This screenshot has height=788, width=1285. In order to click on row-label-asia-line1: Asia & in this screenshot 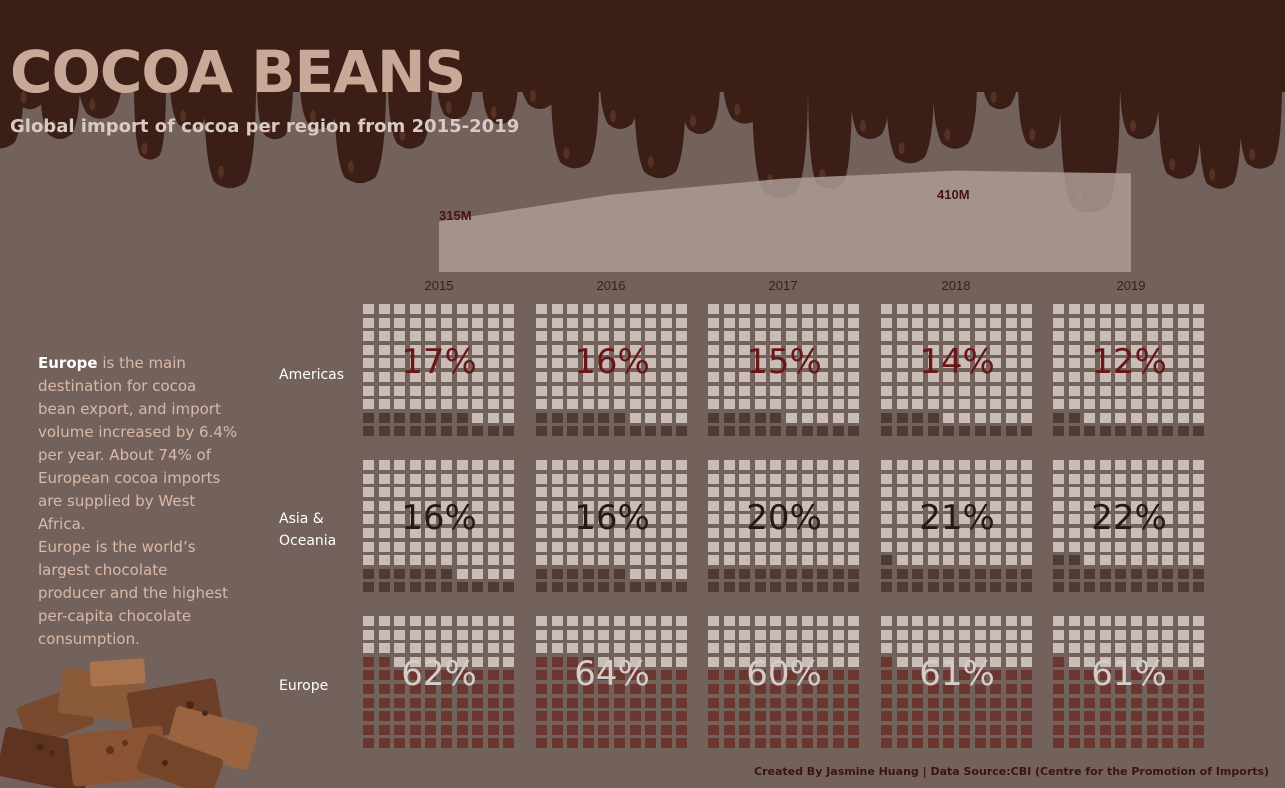, I will do `click(301, 519)`.